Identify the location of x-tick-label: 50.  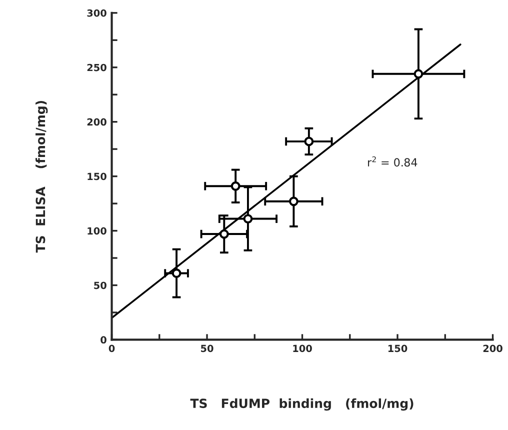
(207, 348).